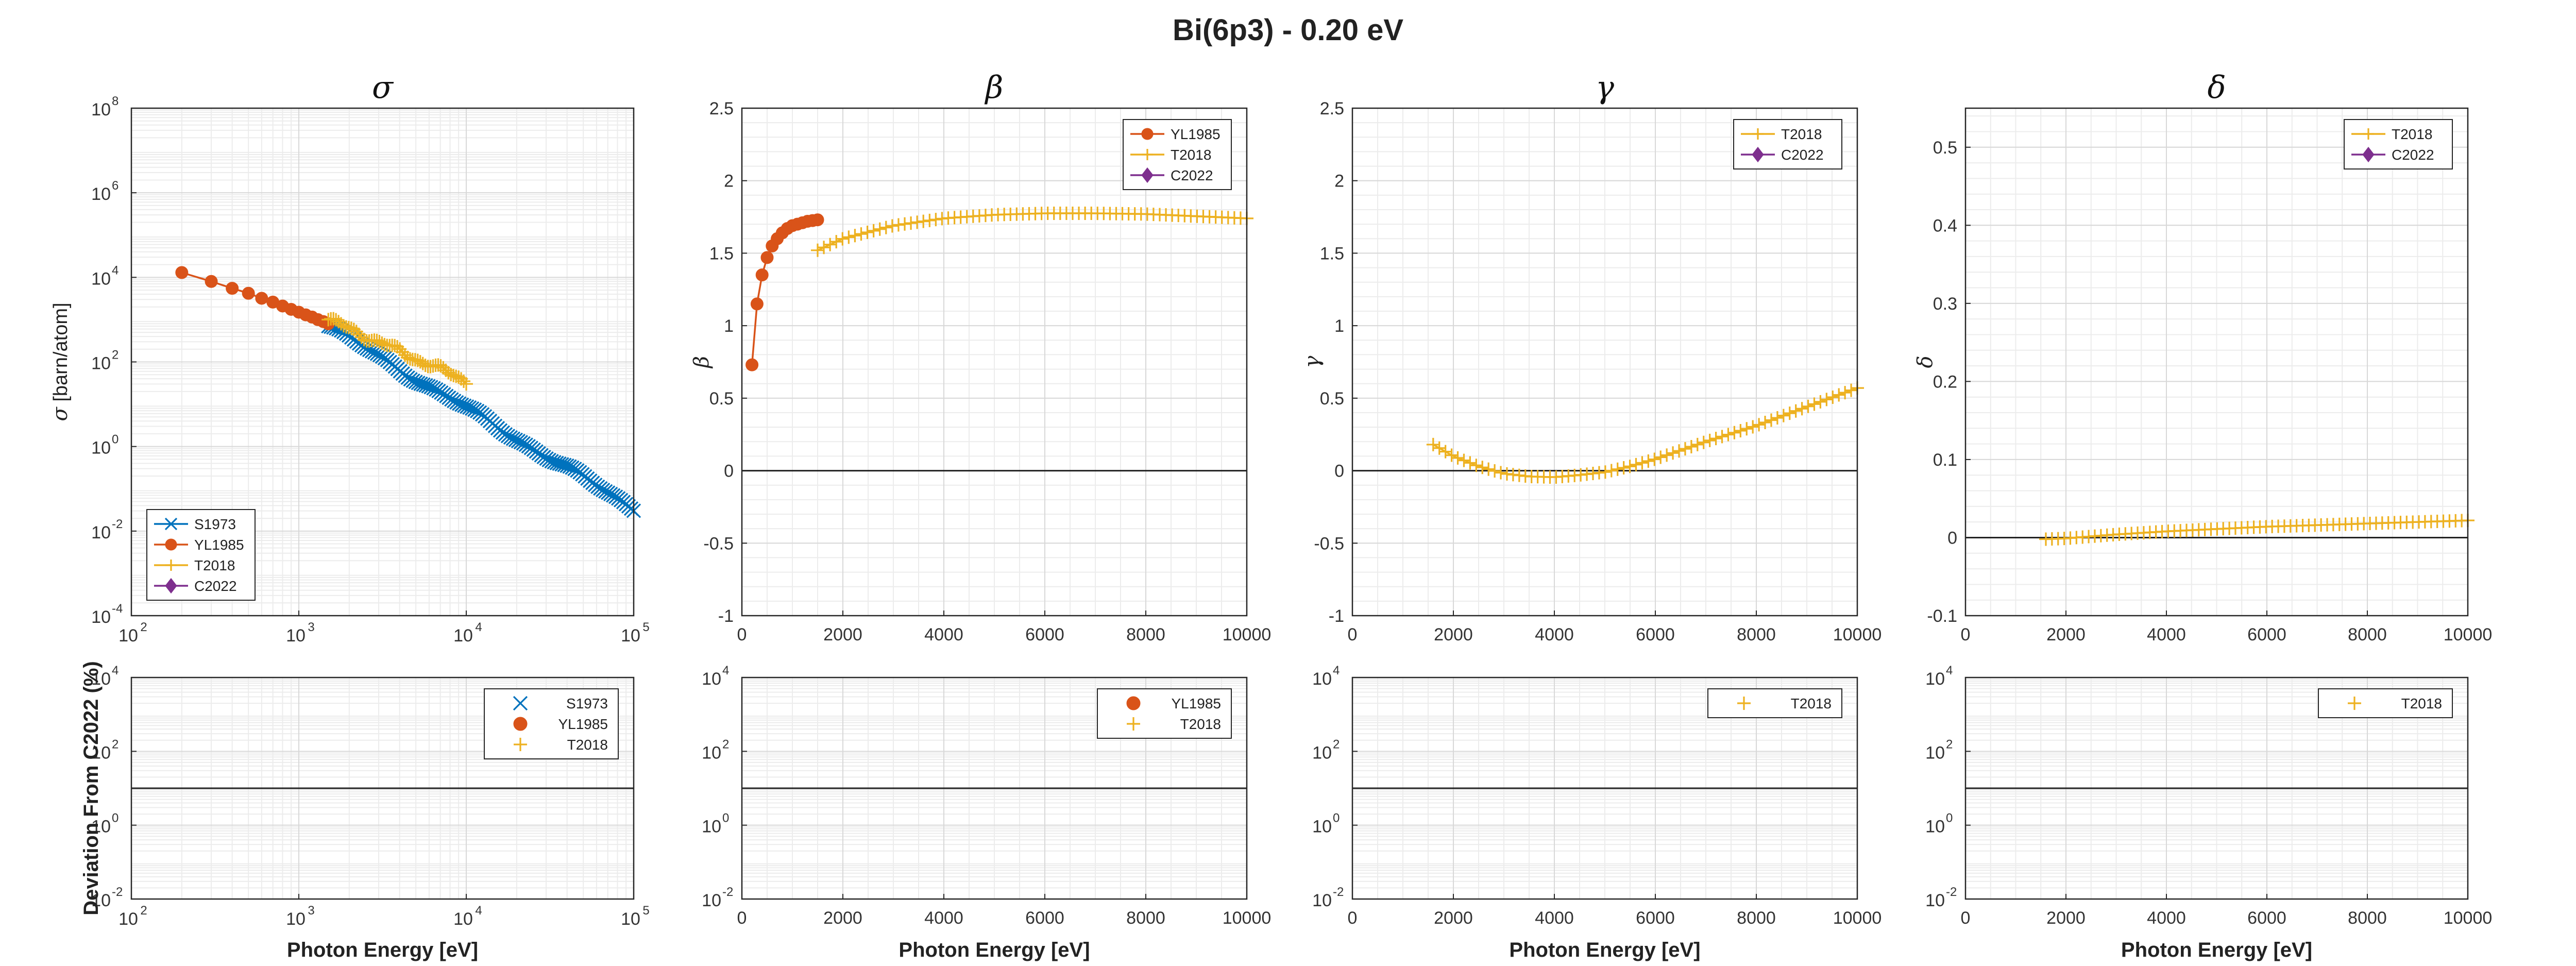 The image size is (2576, 966). I want to click on x-tick-label: 6000, so click(2266, 635).